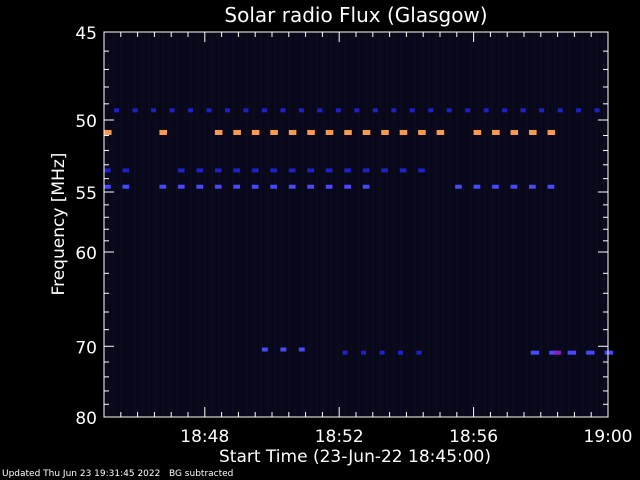  Describe the element at coordinates (473, 437) in the screenshot. I see `x-tick-label: 18:56` at that location.